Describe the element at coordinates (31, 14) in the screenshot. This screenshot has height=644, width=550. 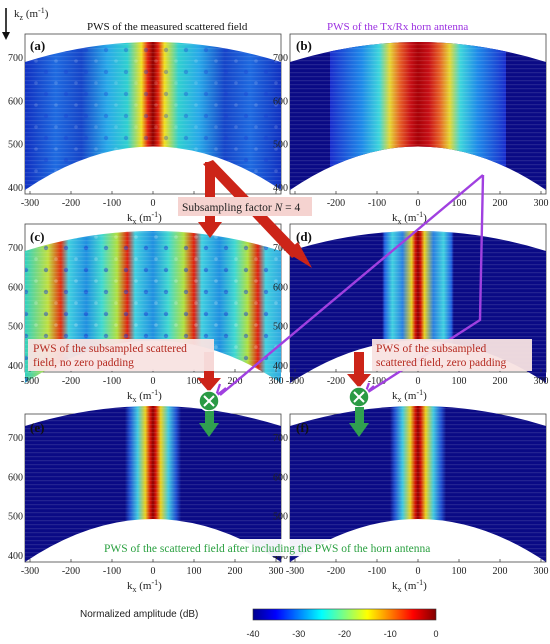
I see `svg-text: kz (m-1)` at that location.